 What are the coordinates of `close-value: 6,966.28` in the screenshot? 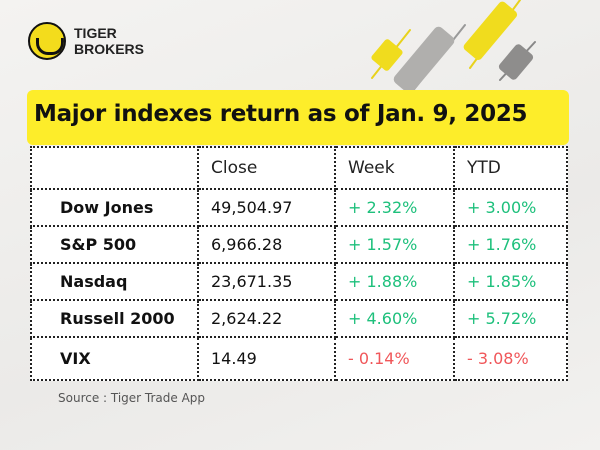 It's located at (266, 244).